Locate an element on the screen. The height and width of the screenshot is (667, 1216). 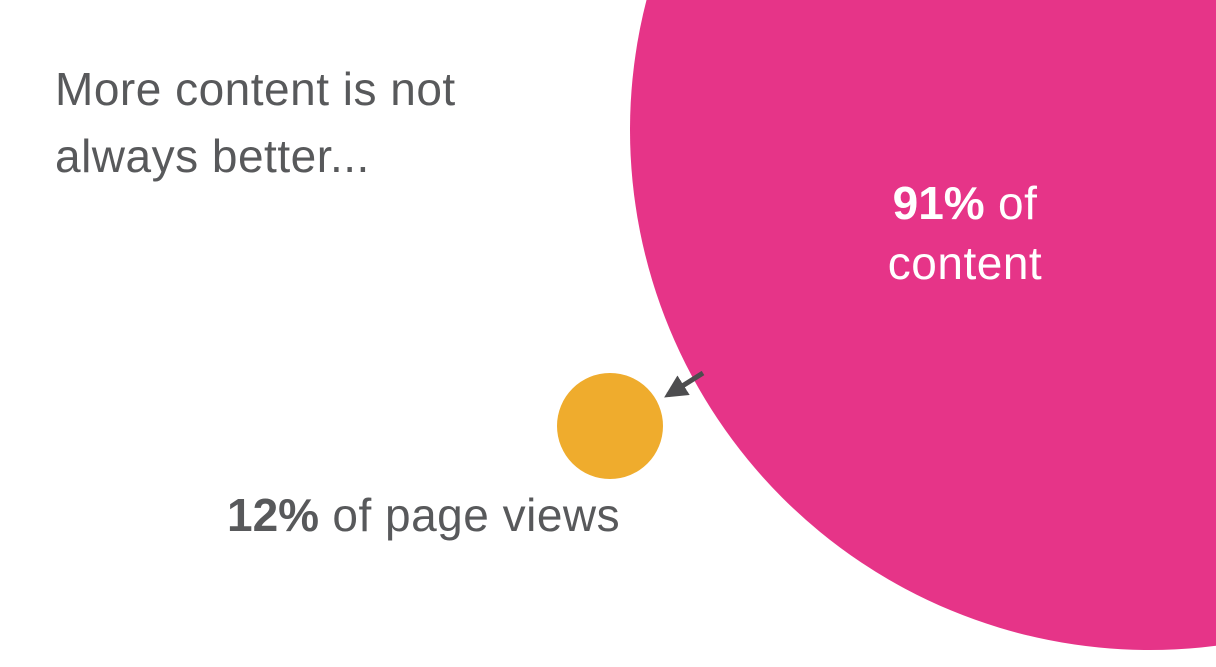
big-circle-label-line2: content is located at coordinates (965, 263).